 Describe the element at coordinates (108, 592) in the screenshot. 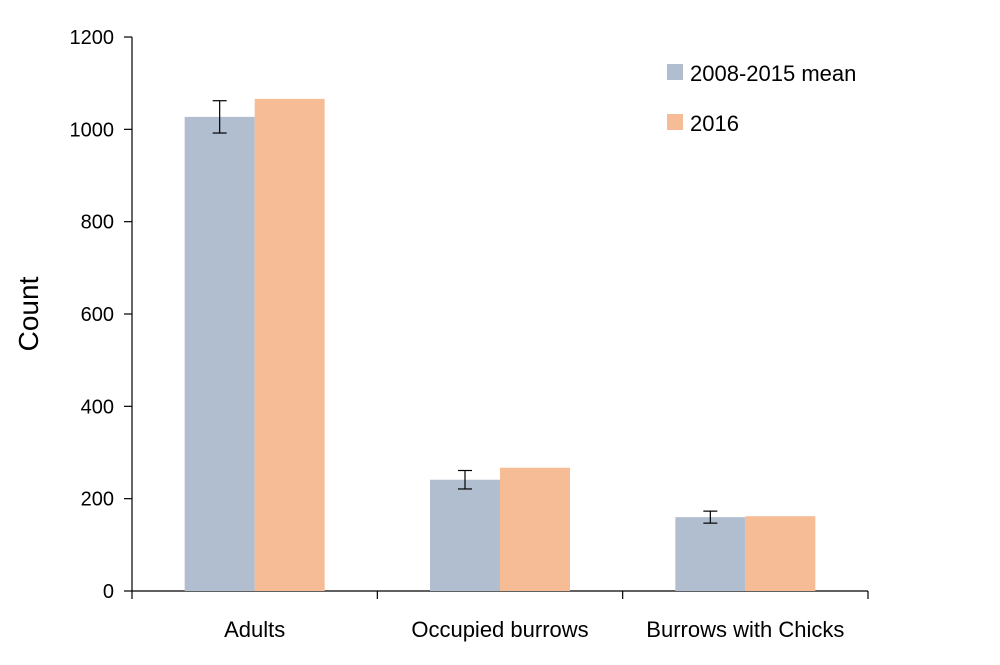

I see `y-tick-label: 0` at that location.